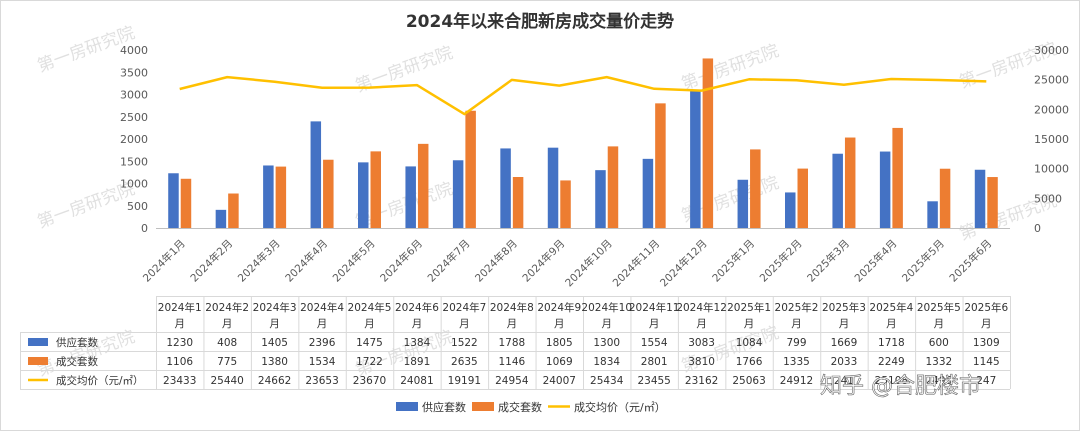 Image resolution: width=1080 pixels, height=431 pixels. Describe the element at coordinates (417, 307) in the screenshot. I see `table-header: 2024年6` at that location.